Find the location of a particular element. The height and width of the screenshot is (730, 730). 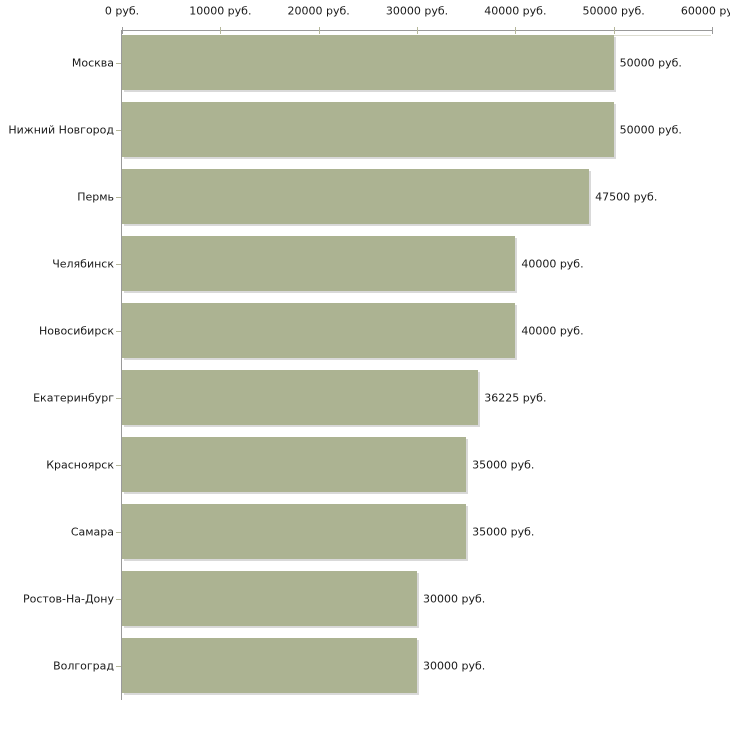

value-axis-tick-label: 0 руб. is located at coordinates (122, 11).